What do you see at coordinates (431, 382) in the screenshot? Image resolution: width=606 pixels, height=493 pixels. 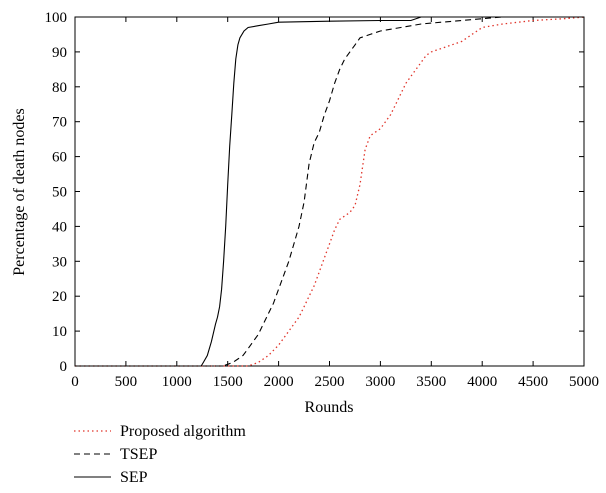 I see `x-tick-label: 3500` at bounding box center [431, 382].